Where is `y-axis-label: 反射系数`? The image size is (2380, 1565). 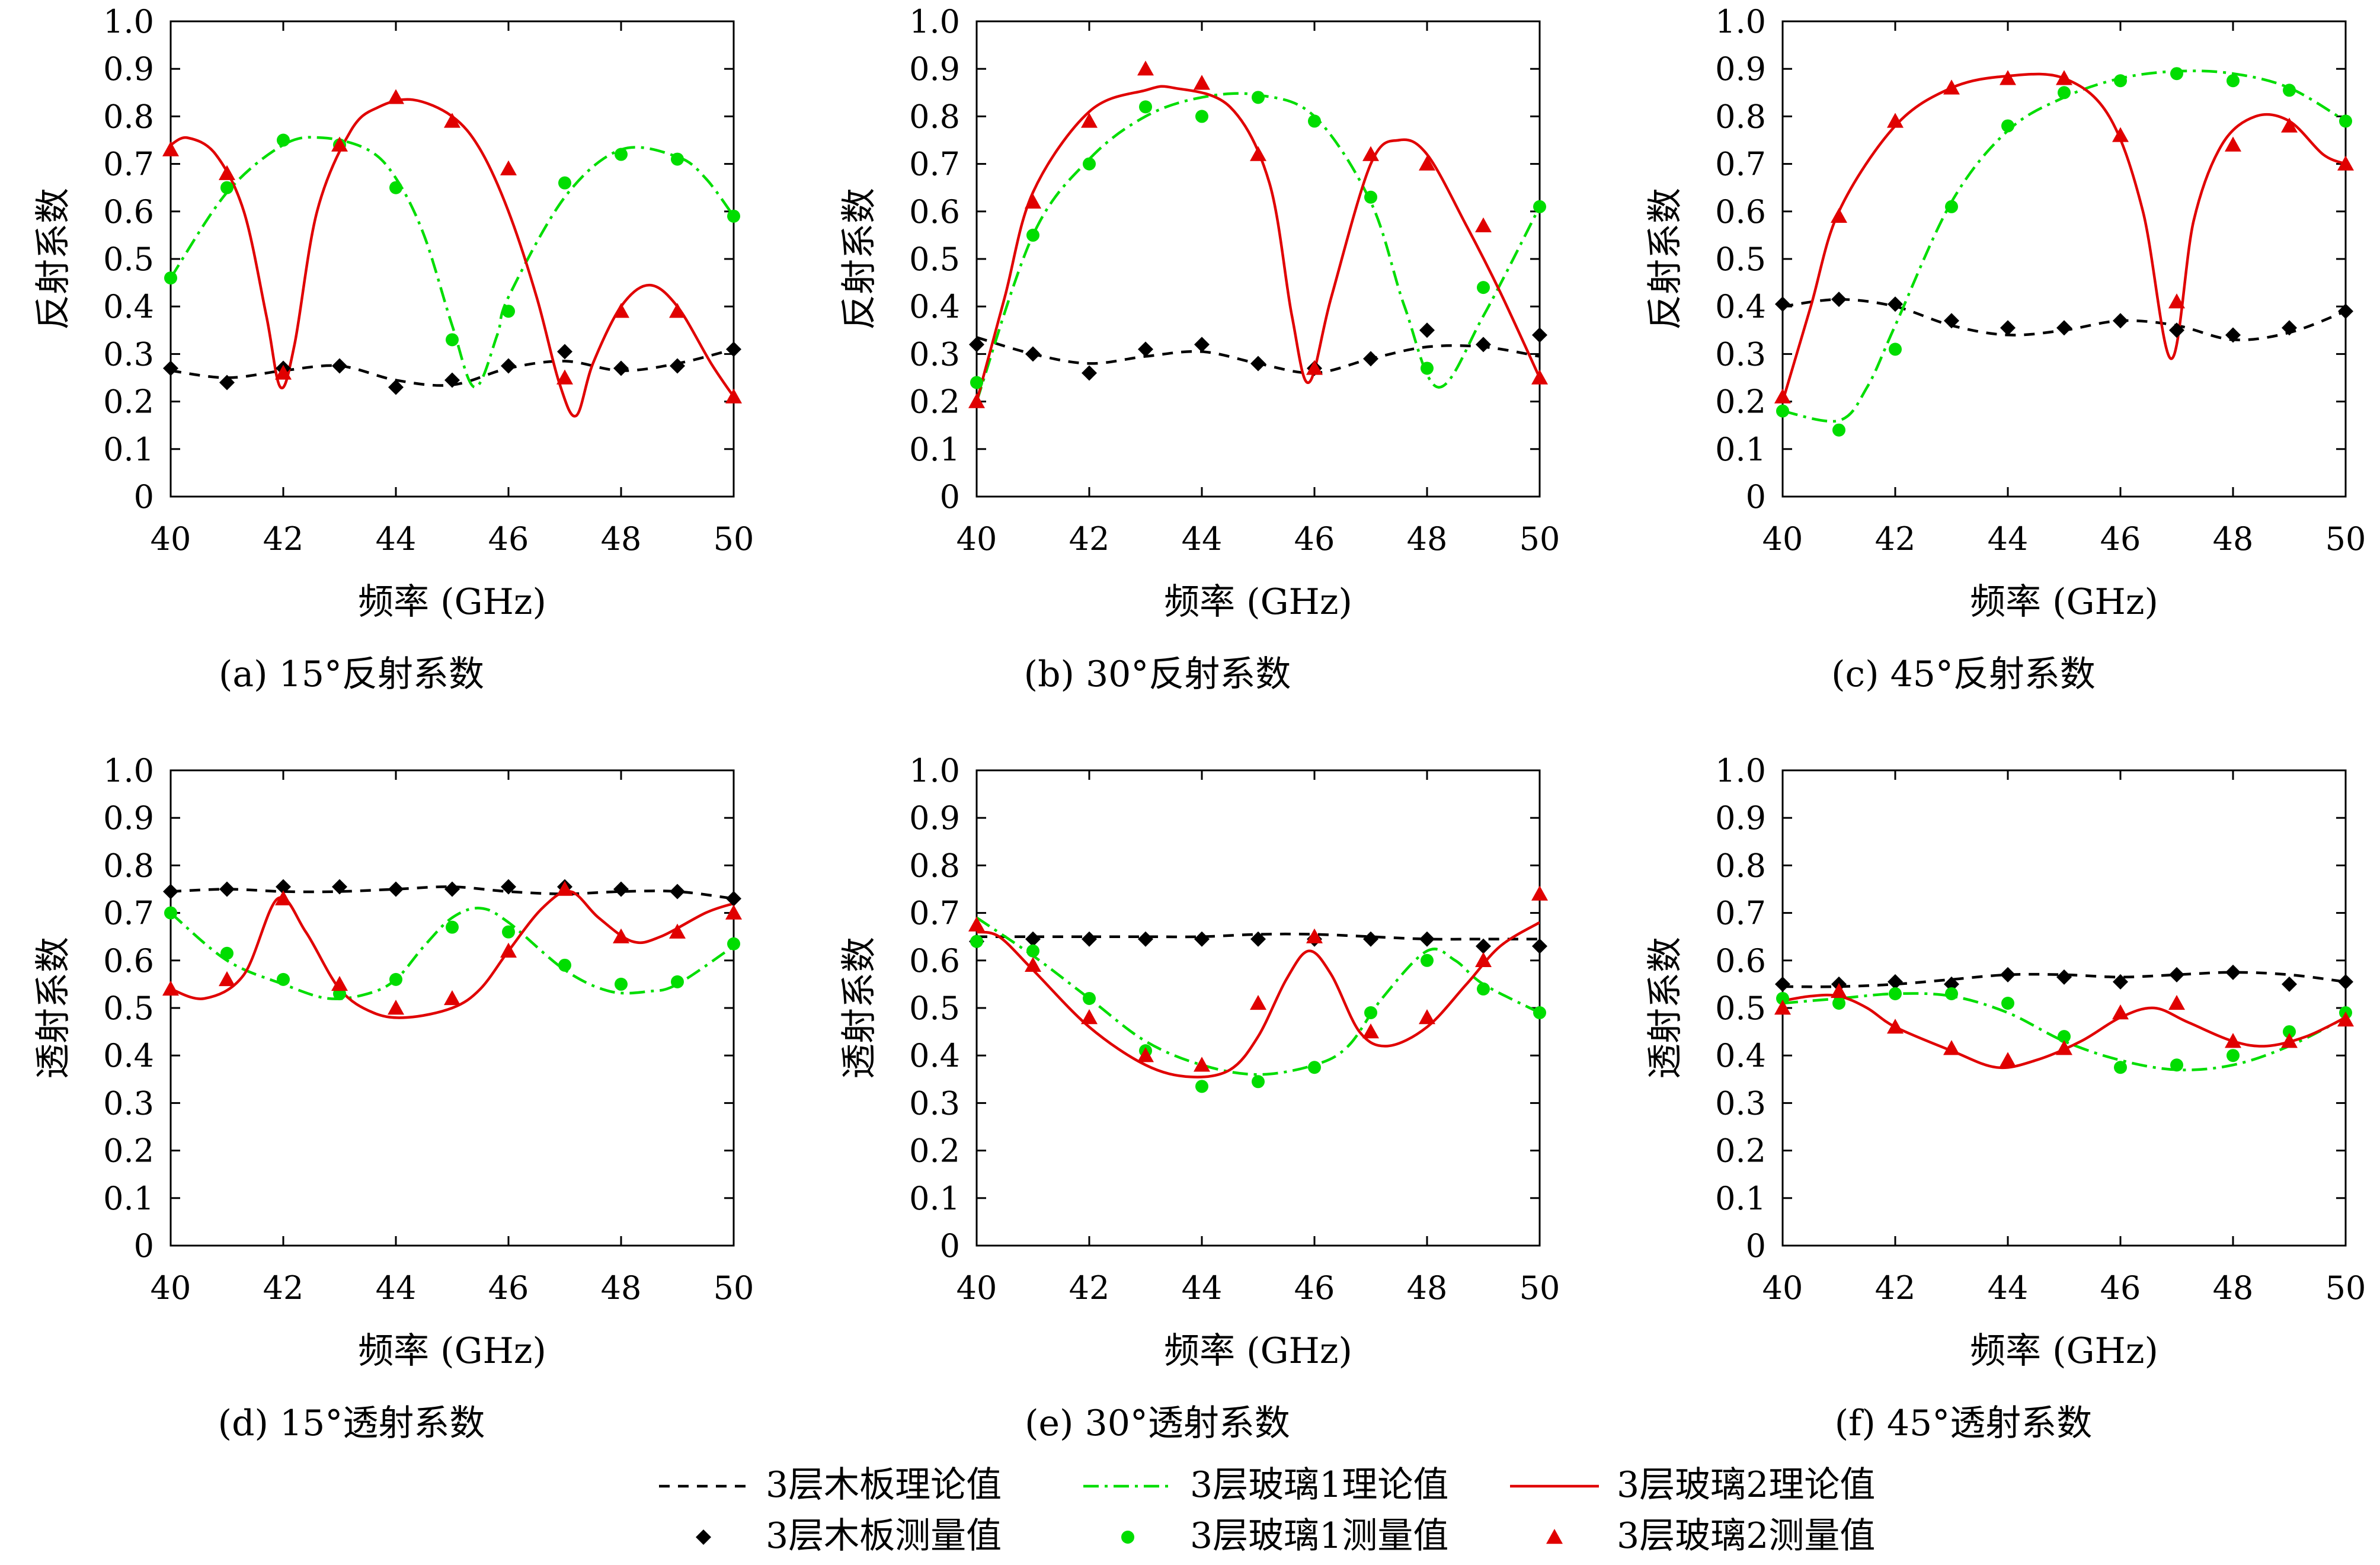 y-axis-label: 反射系数 is located at coordinates (1665, 259).